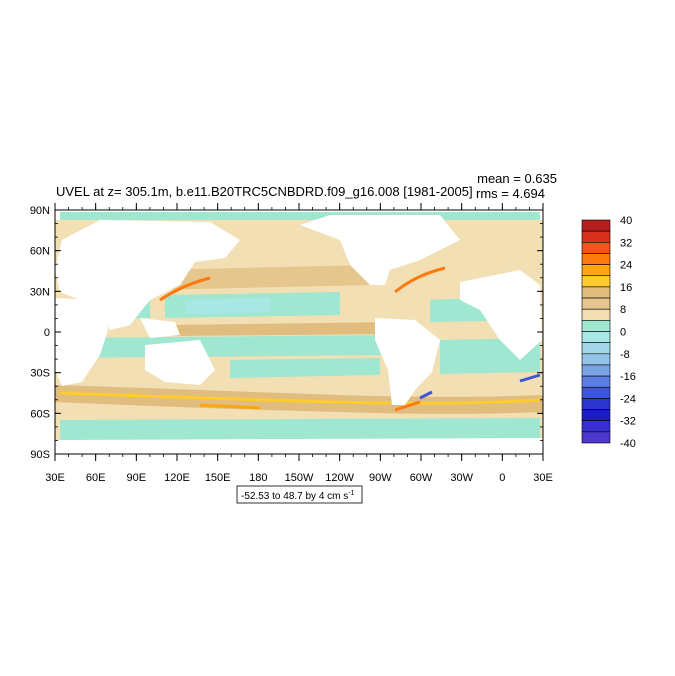  What do you see at coordinates (628, 422) in the screenshot?
I see `colorbar-label: -32` at bounding box center [628, 422].